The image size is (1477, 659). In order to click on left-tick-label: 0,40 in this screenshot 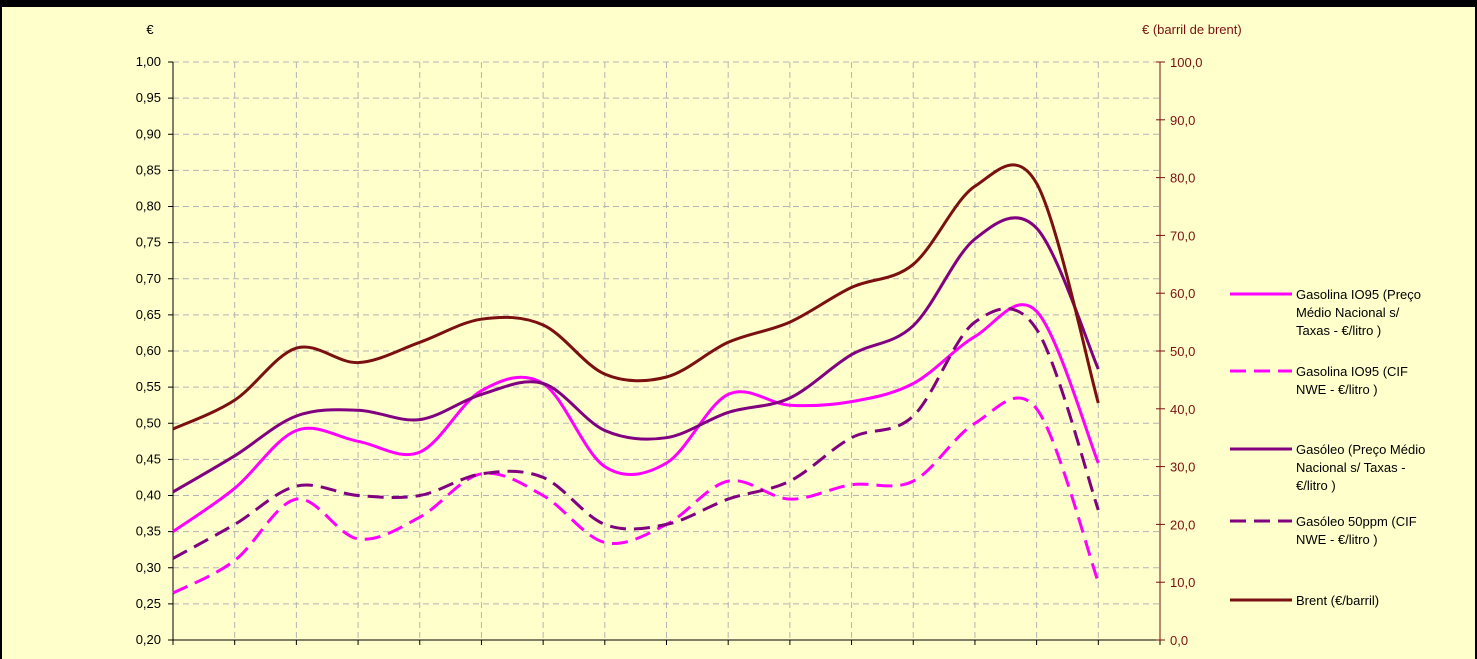, I will do `click(148, 495)`.